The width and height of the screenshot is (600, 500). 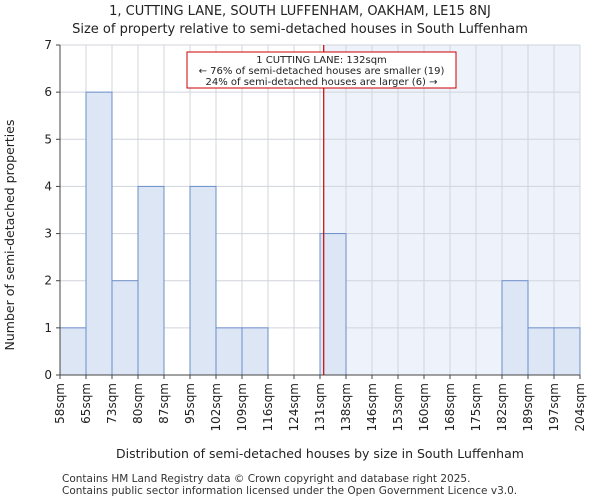 What do you see at coordinates (528, 407) in the screenshot?
I see `x-tick-label: 189sqm` at bounding box center [528, 407].